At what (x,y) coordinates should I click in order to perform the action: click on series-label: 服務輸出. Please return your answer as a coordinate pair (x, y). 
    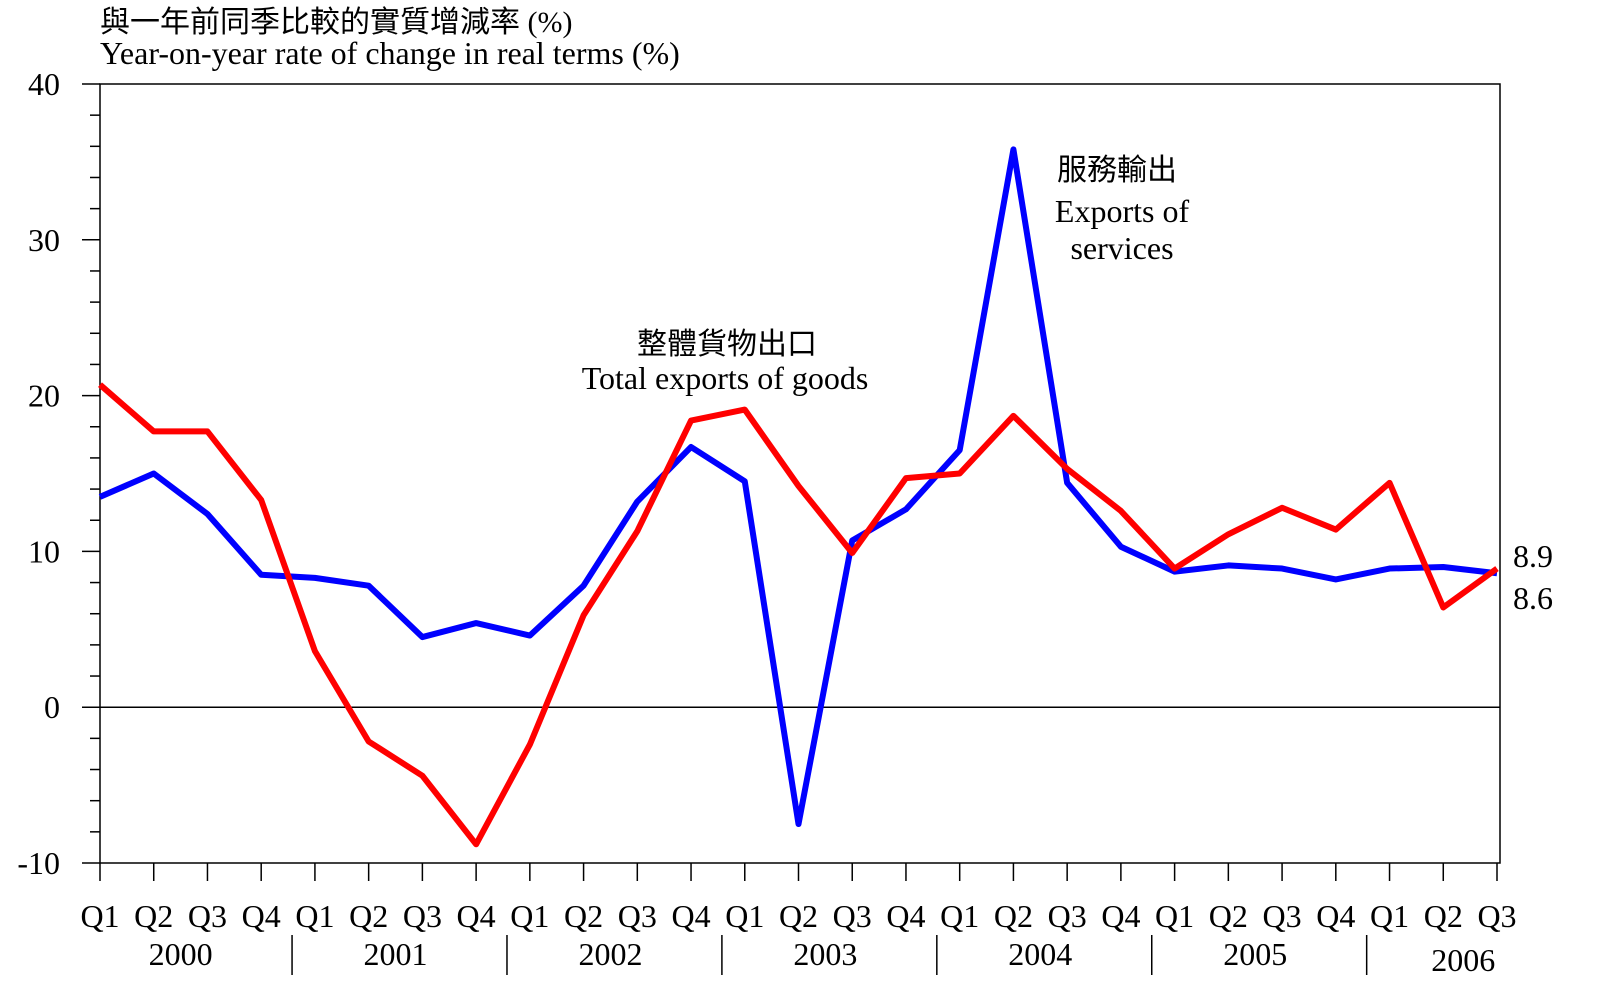
    Looking at the image, I should click on (1117, 170).